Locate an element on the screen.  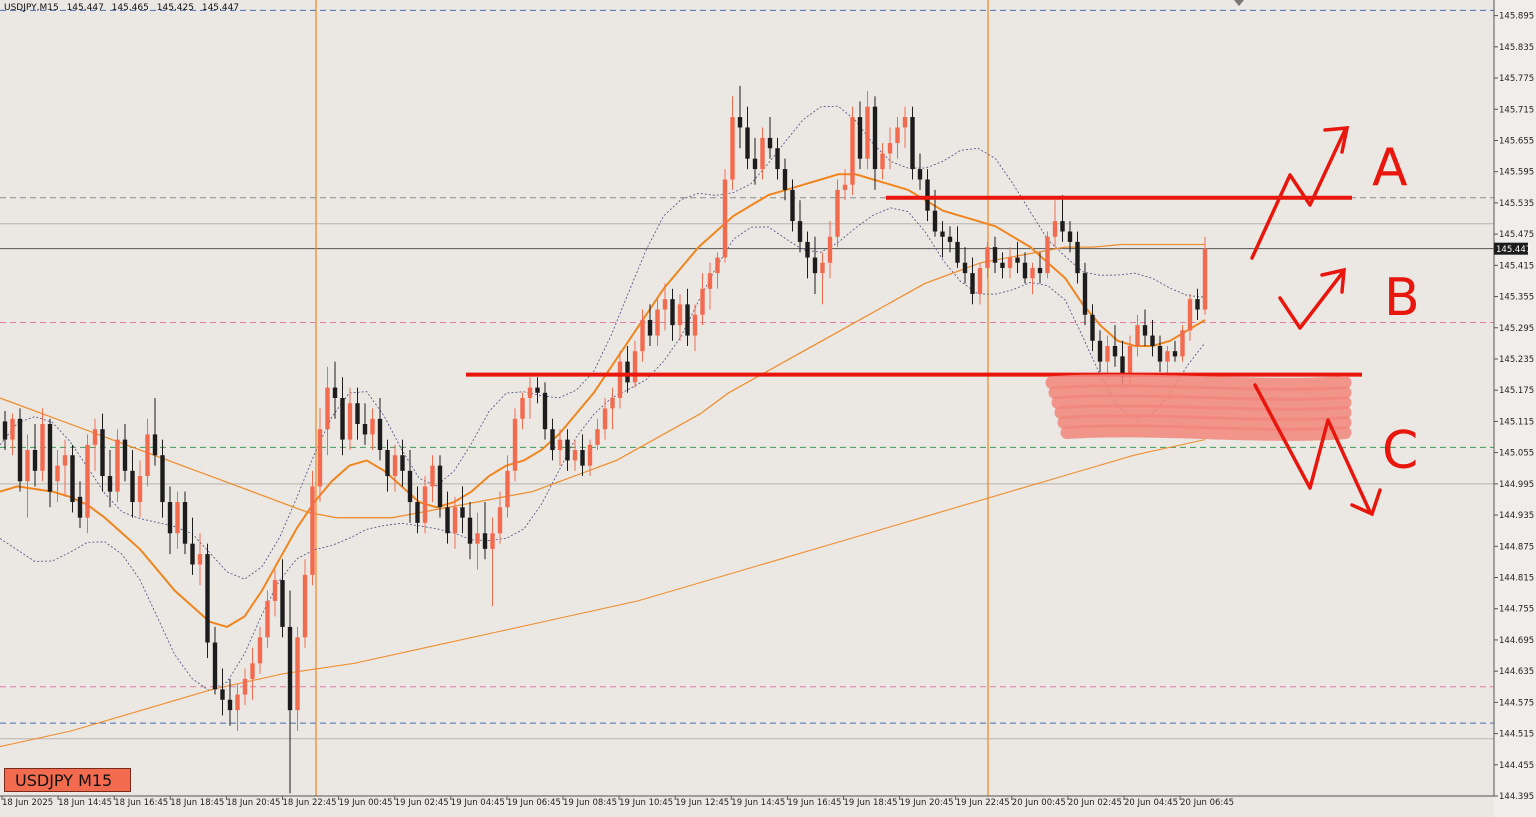
scenario-b-path is located at coordinates (1311, 300).